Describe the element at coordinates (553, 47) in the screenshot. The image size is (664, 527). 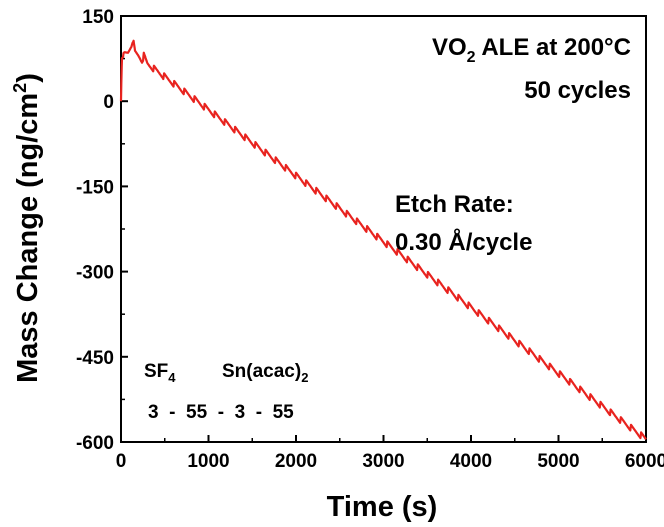
I see `condition-text: ALE at 200°C` at that location.